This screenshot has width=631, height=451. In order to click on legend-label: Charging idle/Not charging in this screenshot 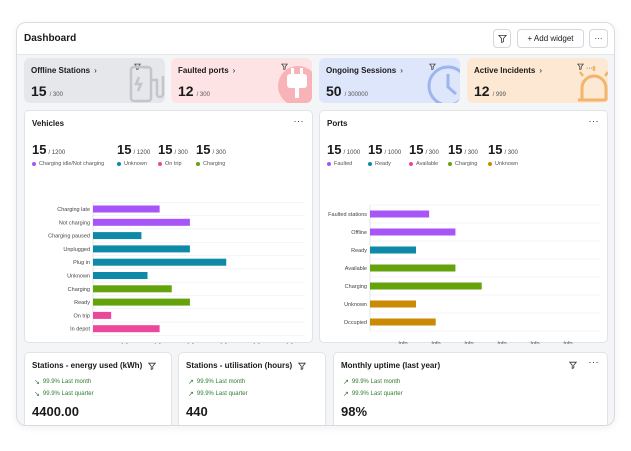, I will do `click(72, 164)`.